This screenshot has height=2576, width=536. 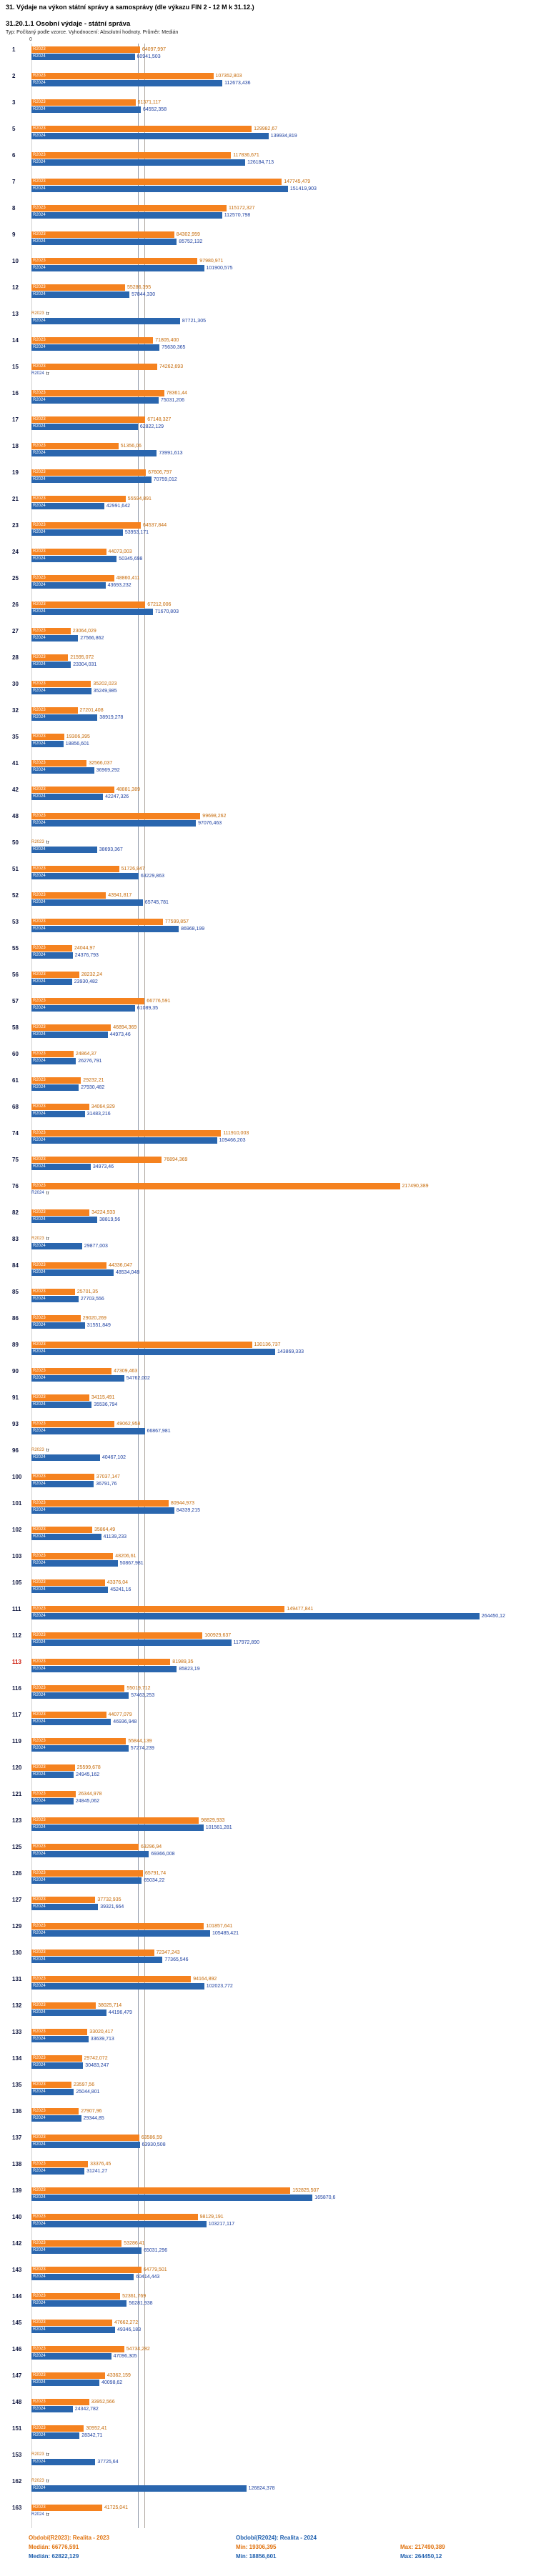 What do you see at coordinates (141, 128) in the screenshot?
I see `bar-r2023-row-5: R2023` at bounding box center [141, 128].